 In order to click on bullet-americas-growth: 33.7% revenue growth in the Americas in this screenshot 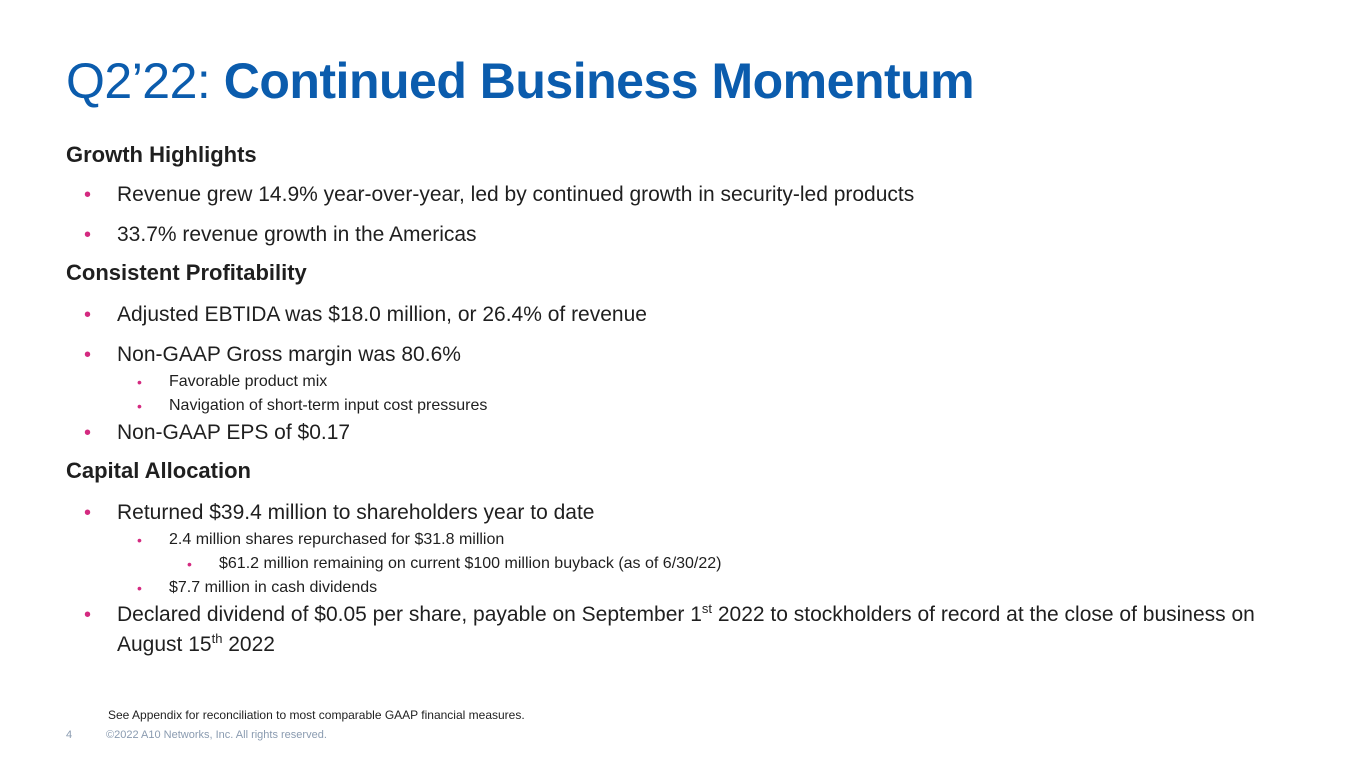, I will do `click(691, 235)`.